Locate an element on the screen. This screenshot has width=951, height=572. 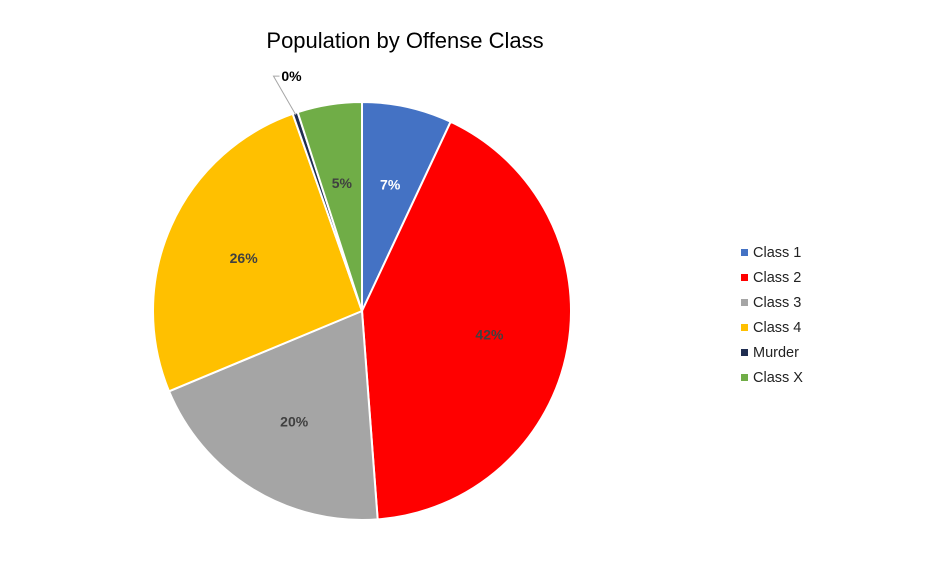
legend-label: Murder is located at coordinates (776, 352).